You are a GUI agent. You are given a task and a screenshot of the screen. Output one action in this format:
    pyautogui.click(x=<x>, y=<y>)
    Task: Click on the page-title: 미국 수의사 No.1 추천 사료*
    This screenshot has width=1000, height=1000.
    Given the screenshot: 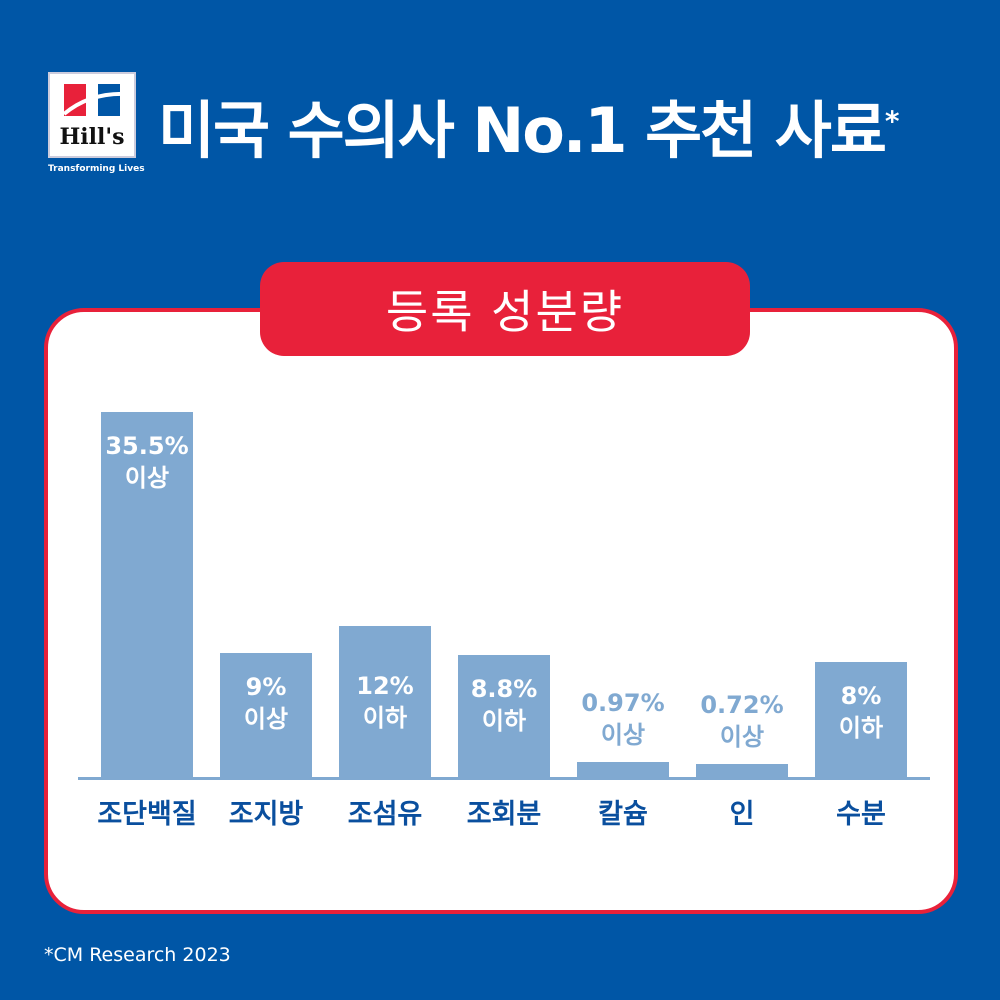 What is the action you would take?
    pyautogui.click(x=528, y=130)
    